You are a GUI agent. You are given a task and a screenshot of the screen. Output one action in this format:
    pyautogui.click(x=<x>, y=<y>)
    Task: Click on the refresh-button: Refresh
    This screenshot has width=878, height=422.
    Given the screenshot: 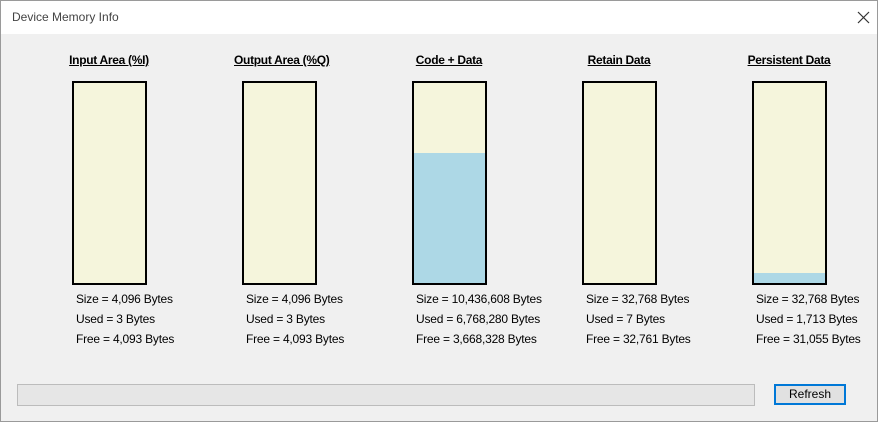 What is the action you would take?
    pyautogui.click(x=810, y=394)
    